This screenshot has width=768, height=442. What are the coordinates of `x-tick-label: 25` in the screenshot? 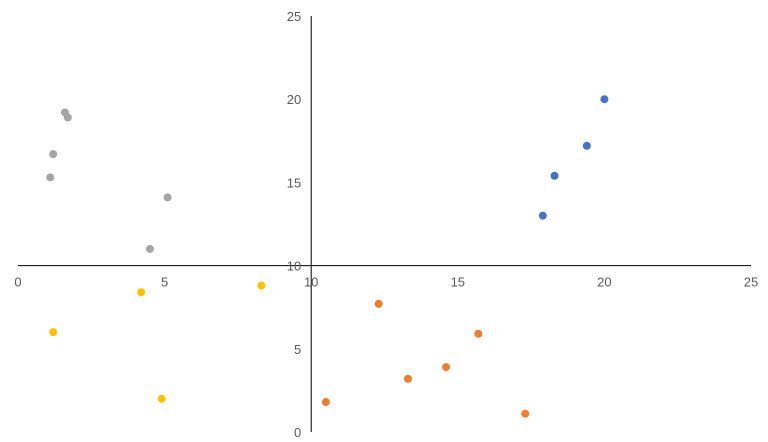 It's located at (751, 282).